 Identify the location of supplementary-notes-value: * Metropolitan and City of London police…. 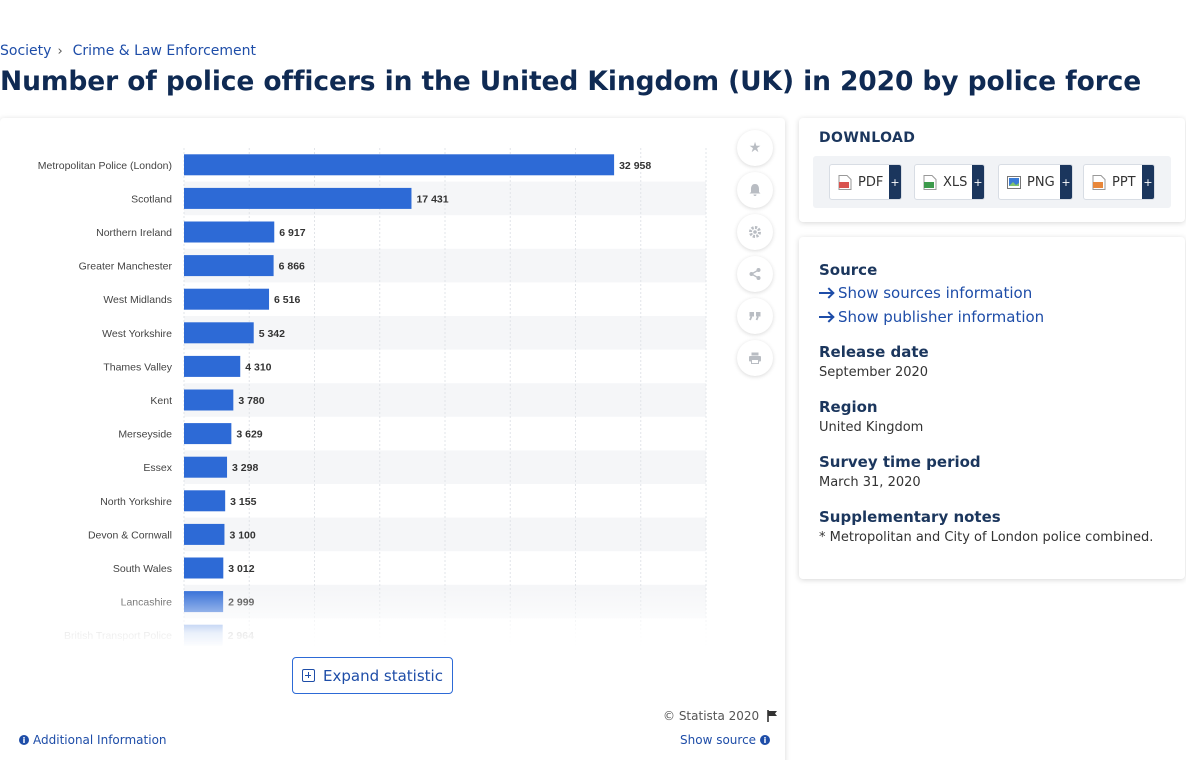
(986, 537).